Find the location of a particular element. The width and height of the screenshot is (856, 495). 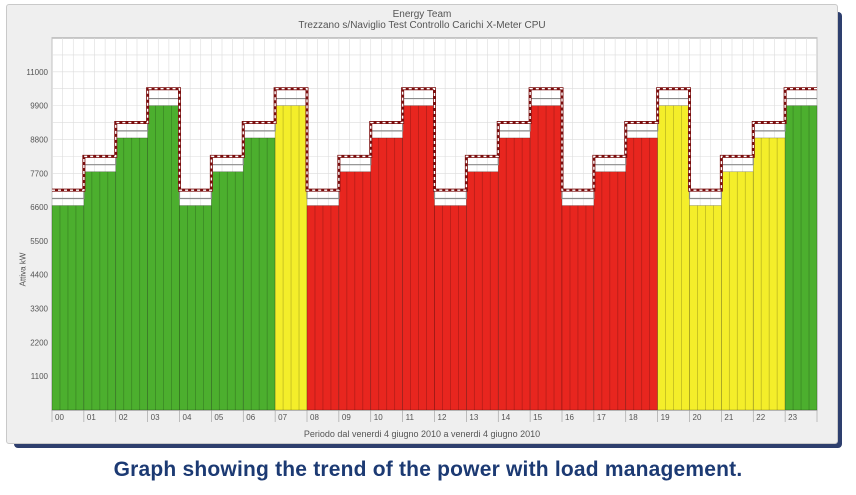

y-tick-label: 11000 is located at coordinates (37, 72).